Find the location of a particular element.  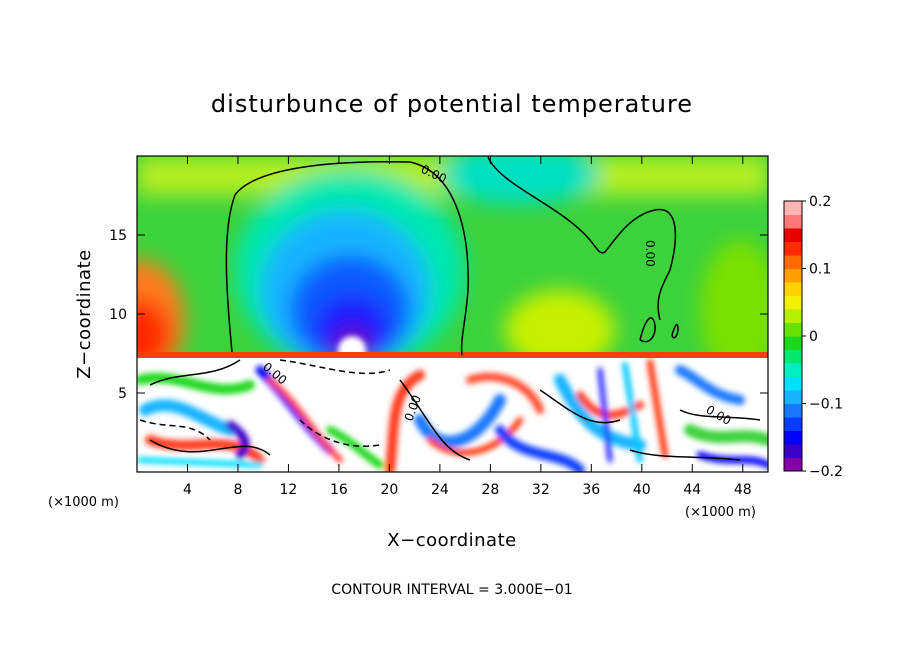

contour-interval-footer: CONTOUR INTERVAL = 3.000E−01 is located at coordinates (451, 590).